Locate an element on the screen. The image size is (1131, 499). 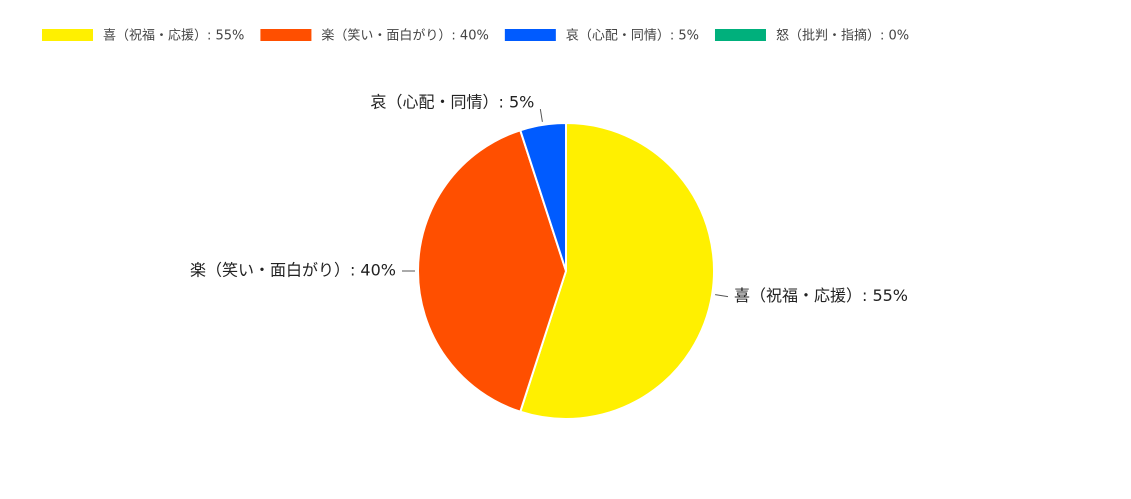
legend-label: 楽（笑い・面白がり）: 40% is located at coordinates (404, 36).